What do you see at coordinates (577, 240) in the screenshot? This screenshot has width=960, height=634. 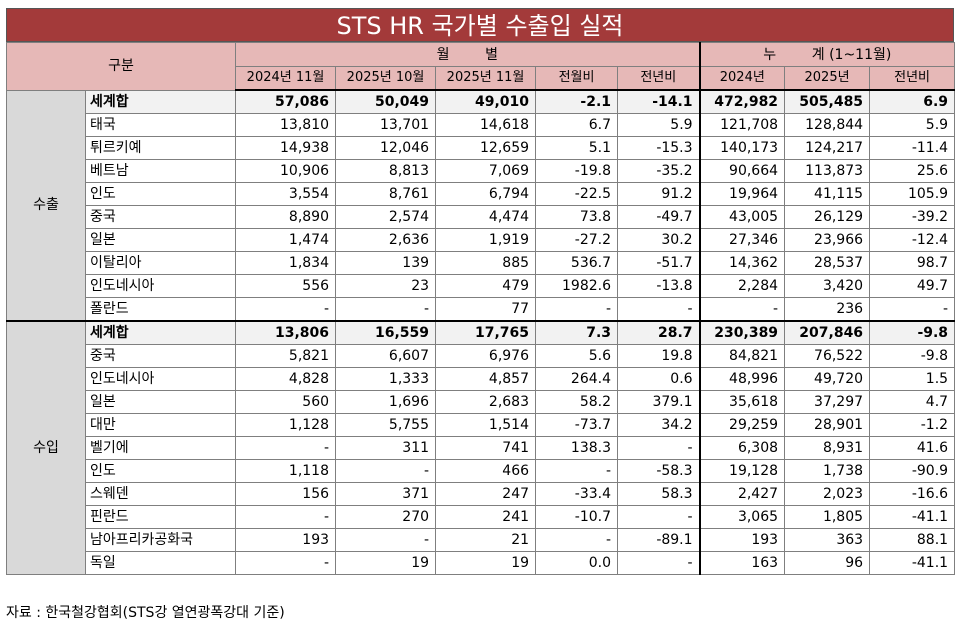 I see `value-cell: -27.2` at bounding box center [577, 240].